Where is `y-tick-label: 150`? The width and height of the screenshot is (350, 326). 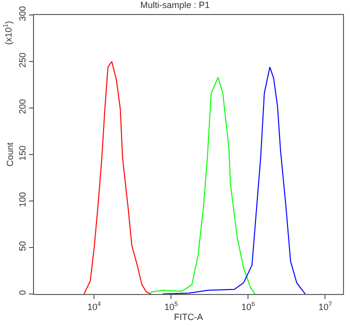 y-tick-label: 150 is located at coordinates (22, 153).